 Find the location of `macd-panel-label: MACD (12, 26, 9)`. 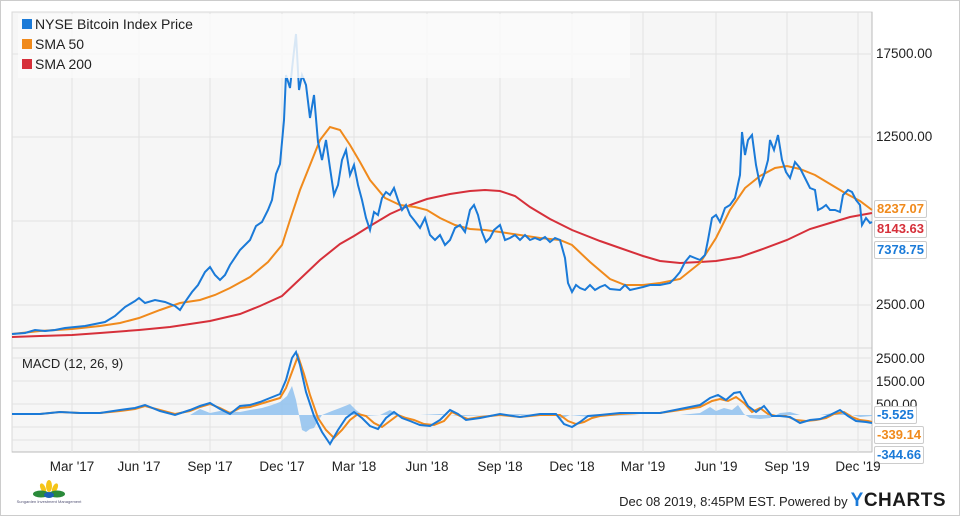

macd-panel-label: MACD (12, 26, 9) is located at coordinates (73, 363).